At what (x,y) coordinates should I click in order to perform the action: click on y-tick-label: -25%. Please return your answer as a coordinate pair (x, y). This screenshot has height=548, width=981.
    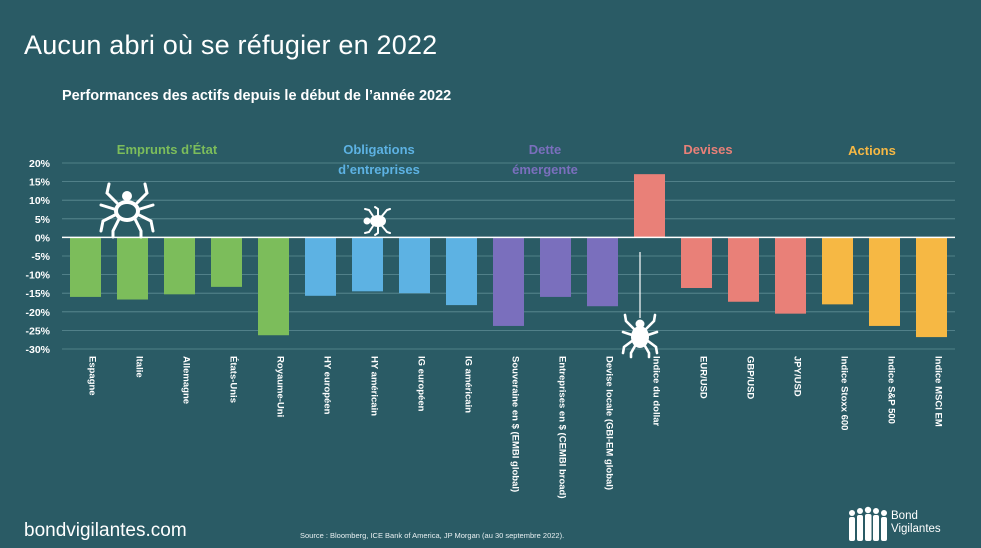
    Looking at the image, I should click on (37, 331).